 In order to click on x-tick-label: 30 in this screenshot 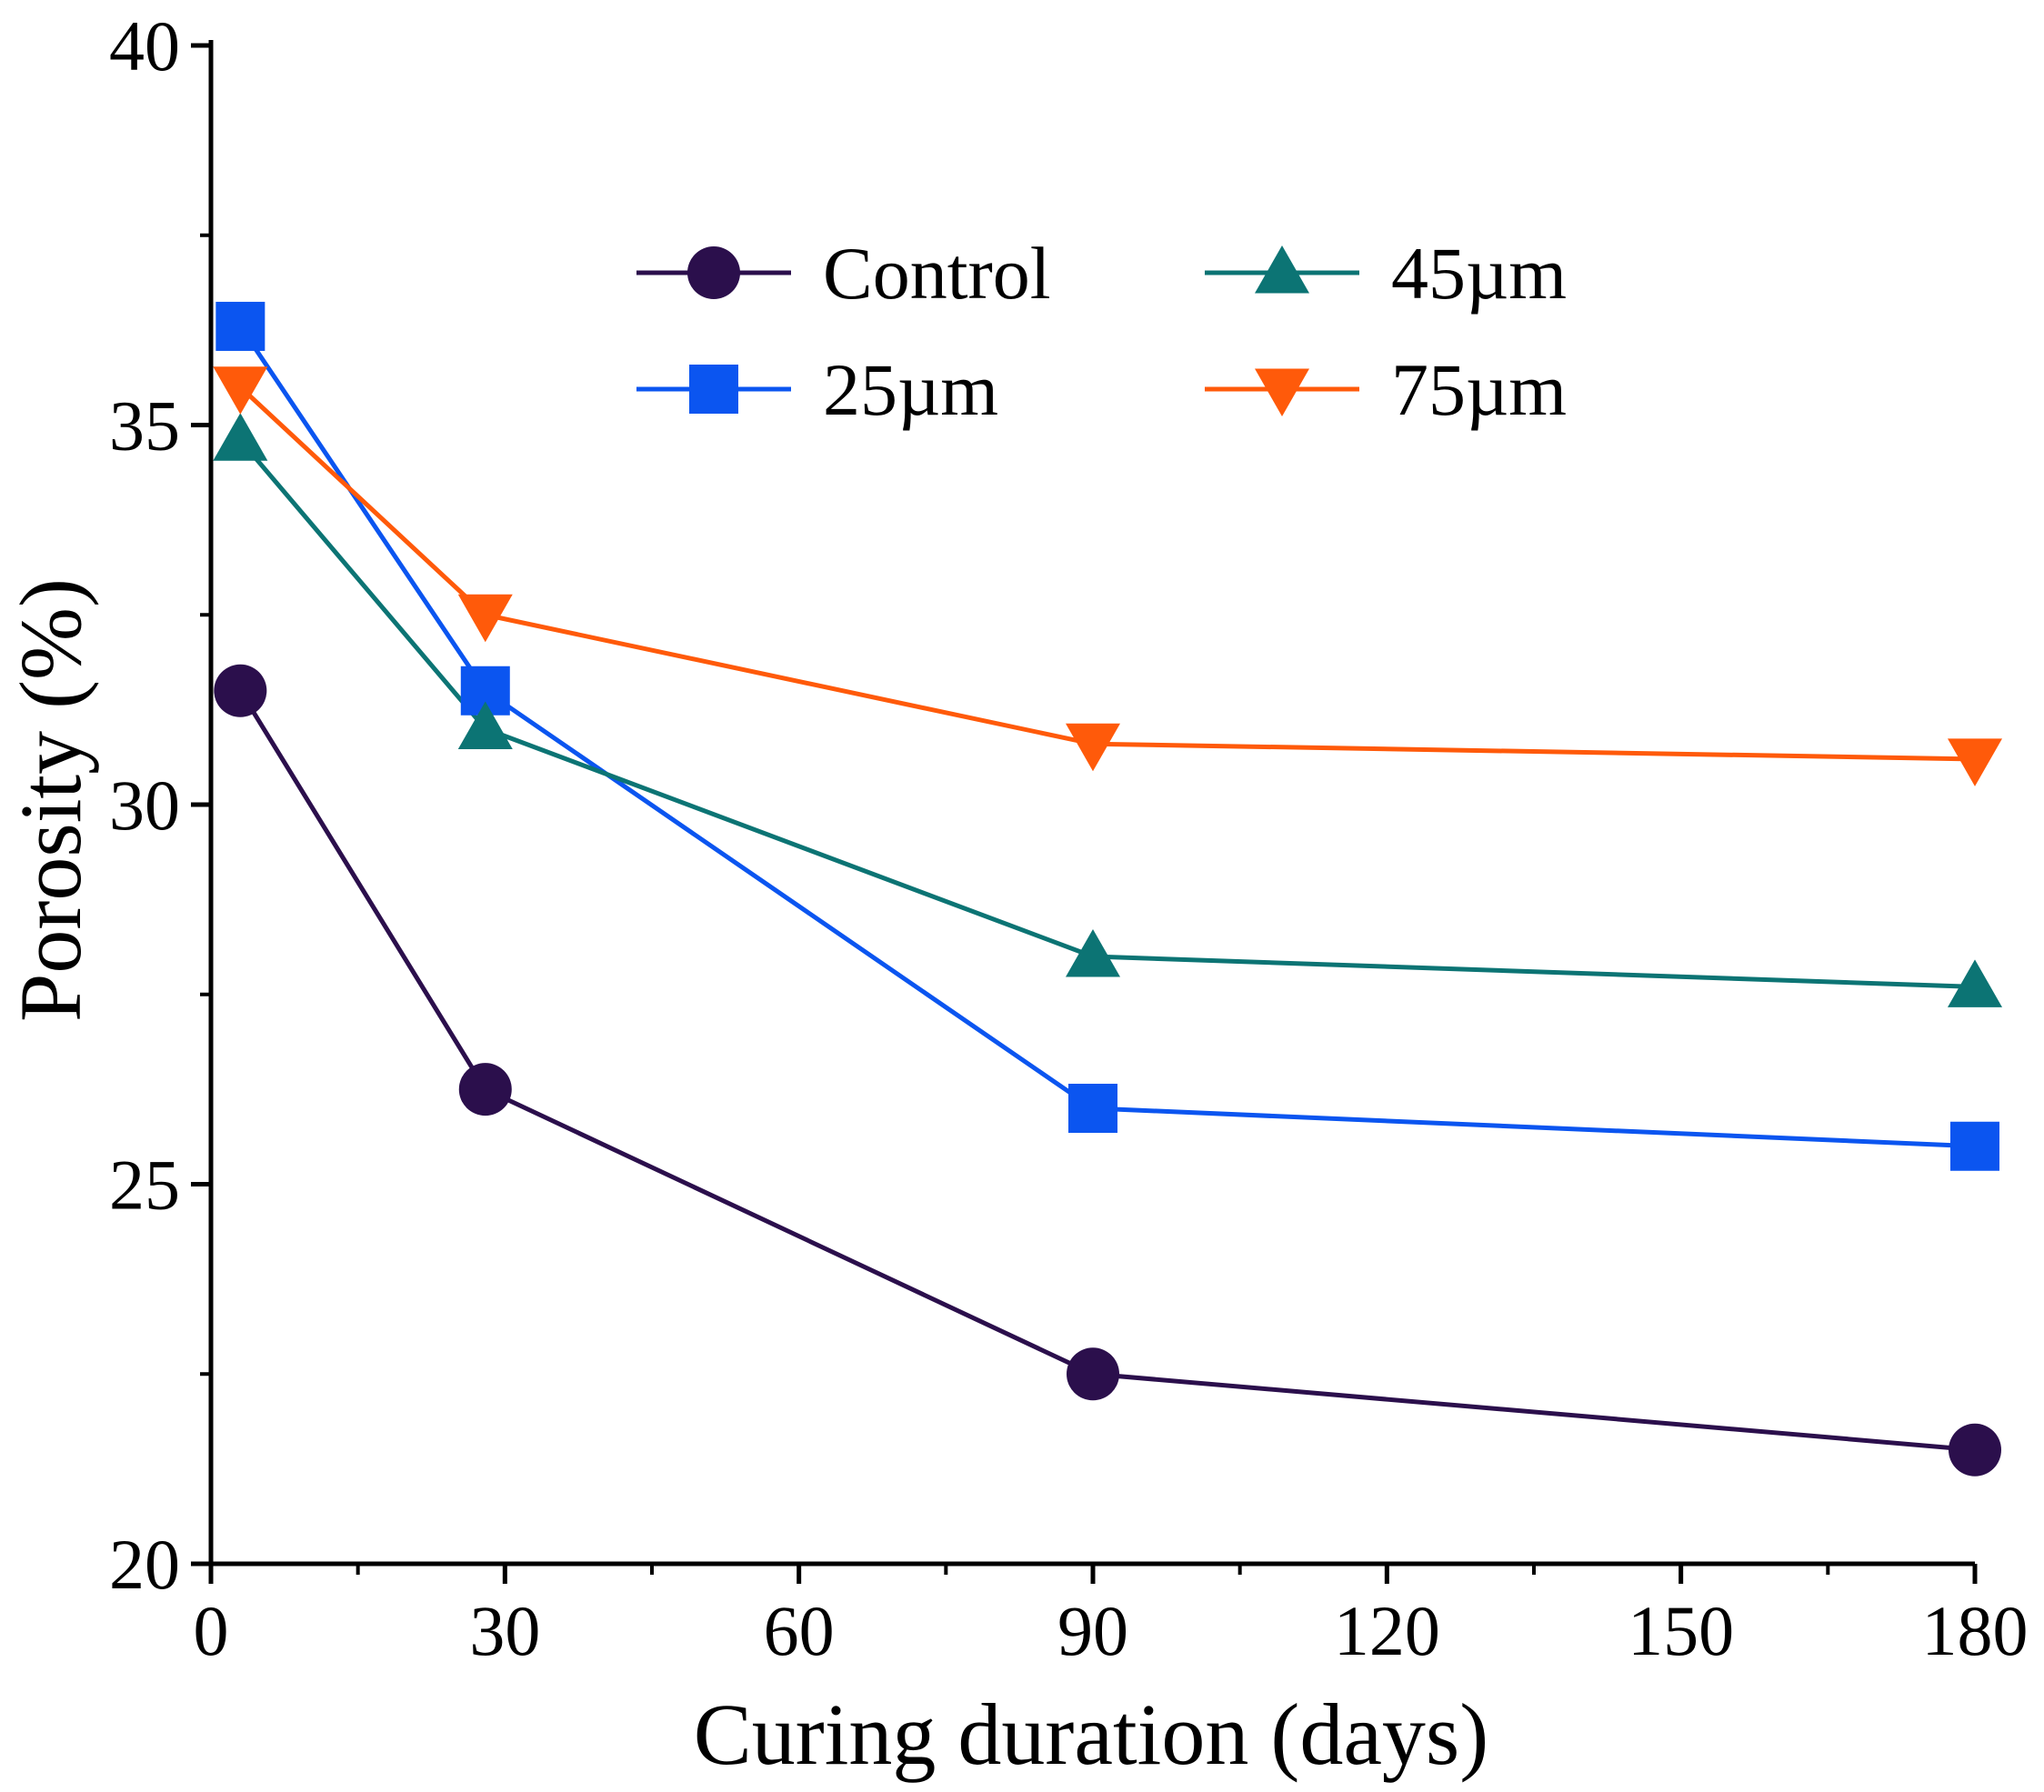, I will do `click(504, 1630)`.